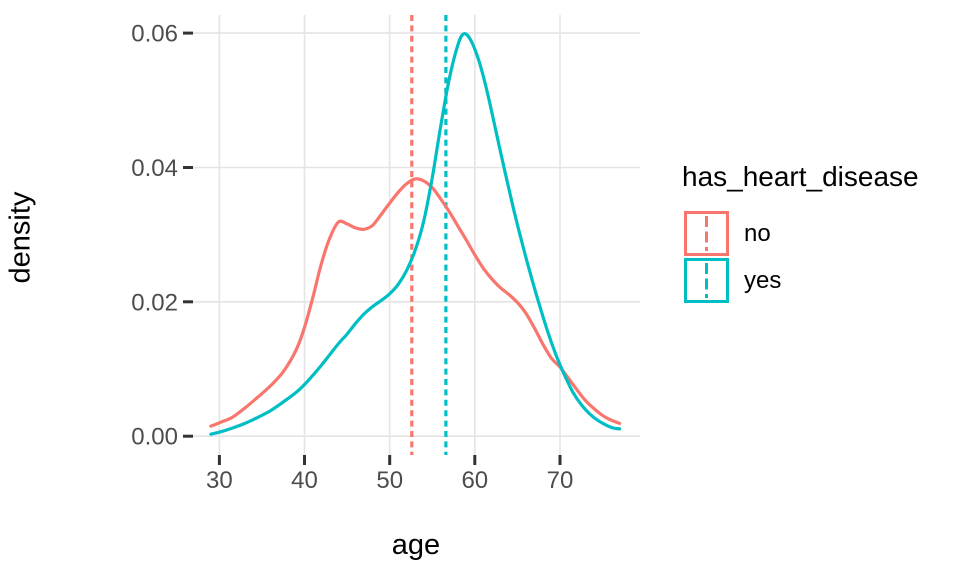 This screenshot has width=960, height=576. I want to click on legend-item-yes: yes, so click(732, 280).